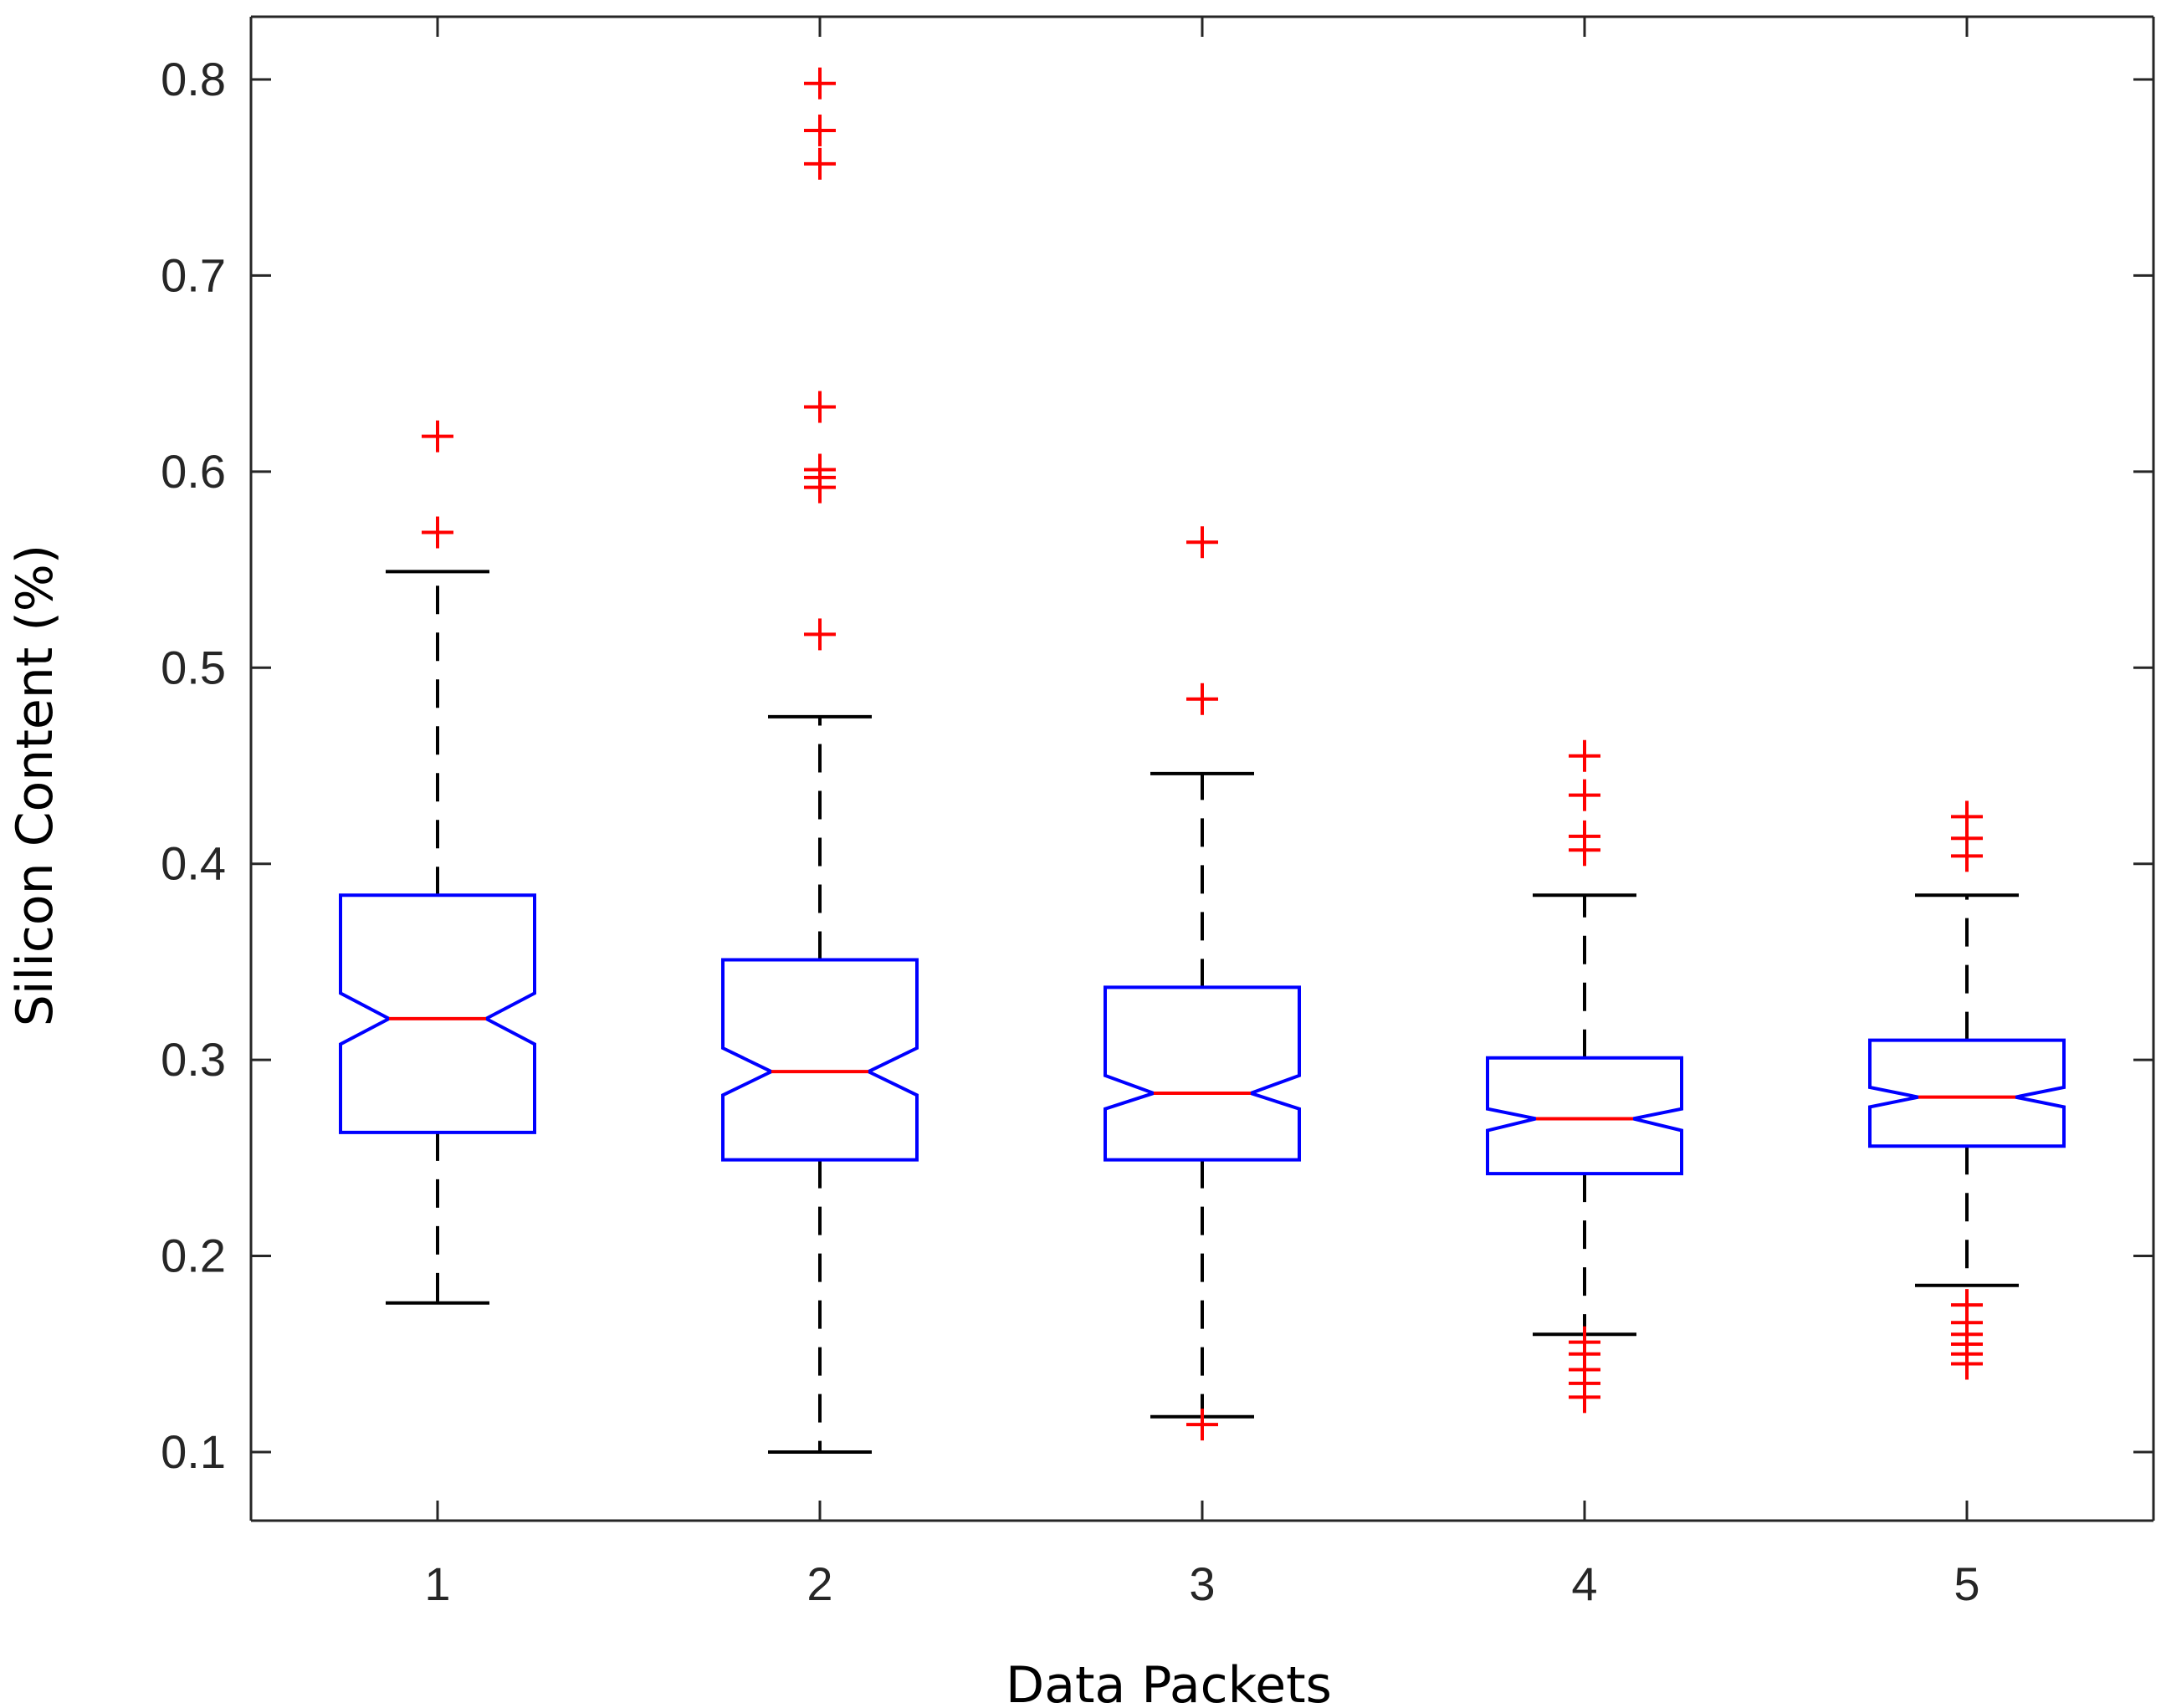 Image resolution: width=2161 pixels, height=1708 pixels. What do you see at coordinates (193, 79) in the screenshot?
I see `y-tick-label: 0.8` at bounding box center [193, 79].